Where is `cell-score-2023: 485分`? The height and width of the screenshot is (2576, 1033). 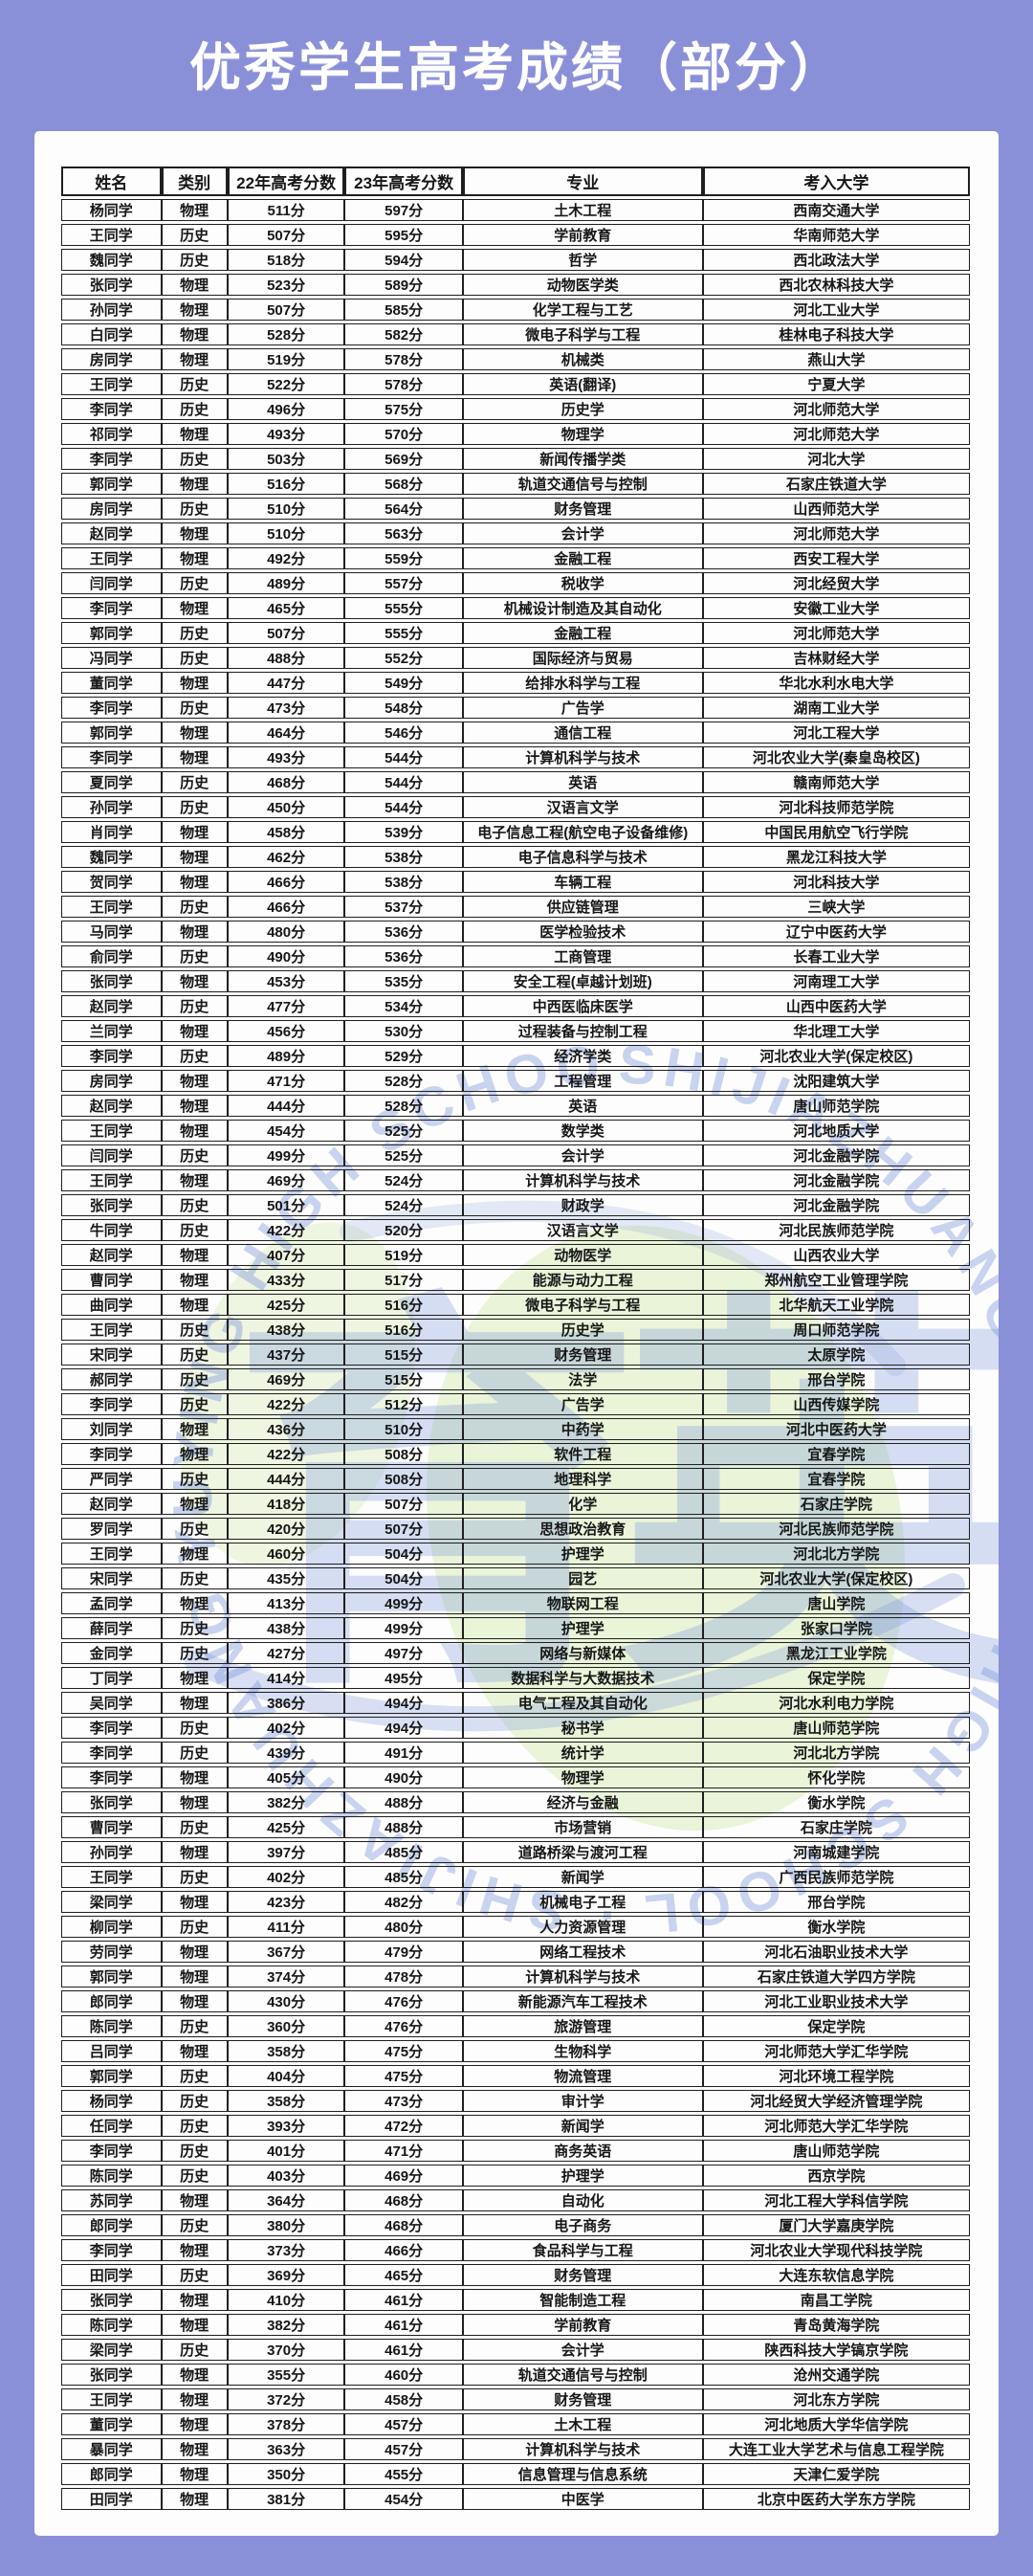 cell-score-2023: 485分 is located at coordinates (403, 1877).